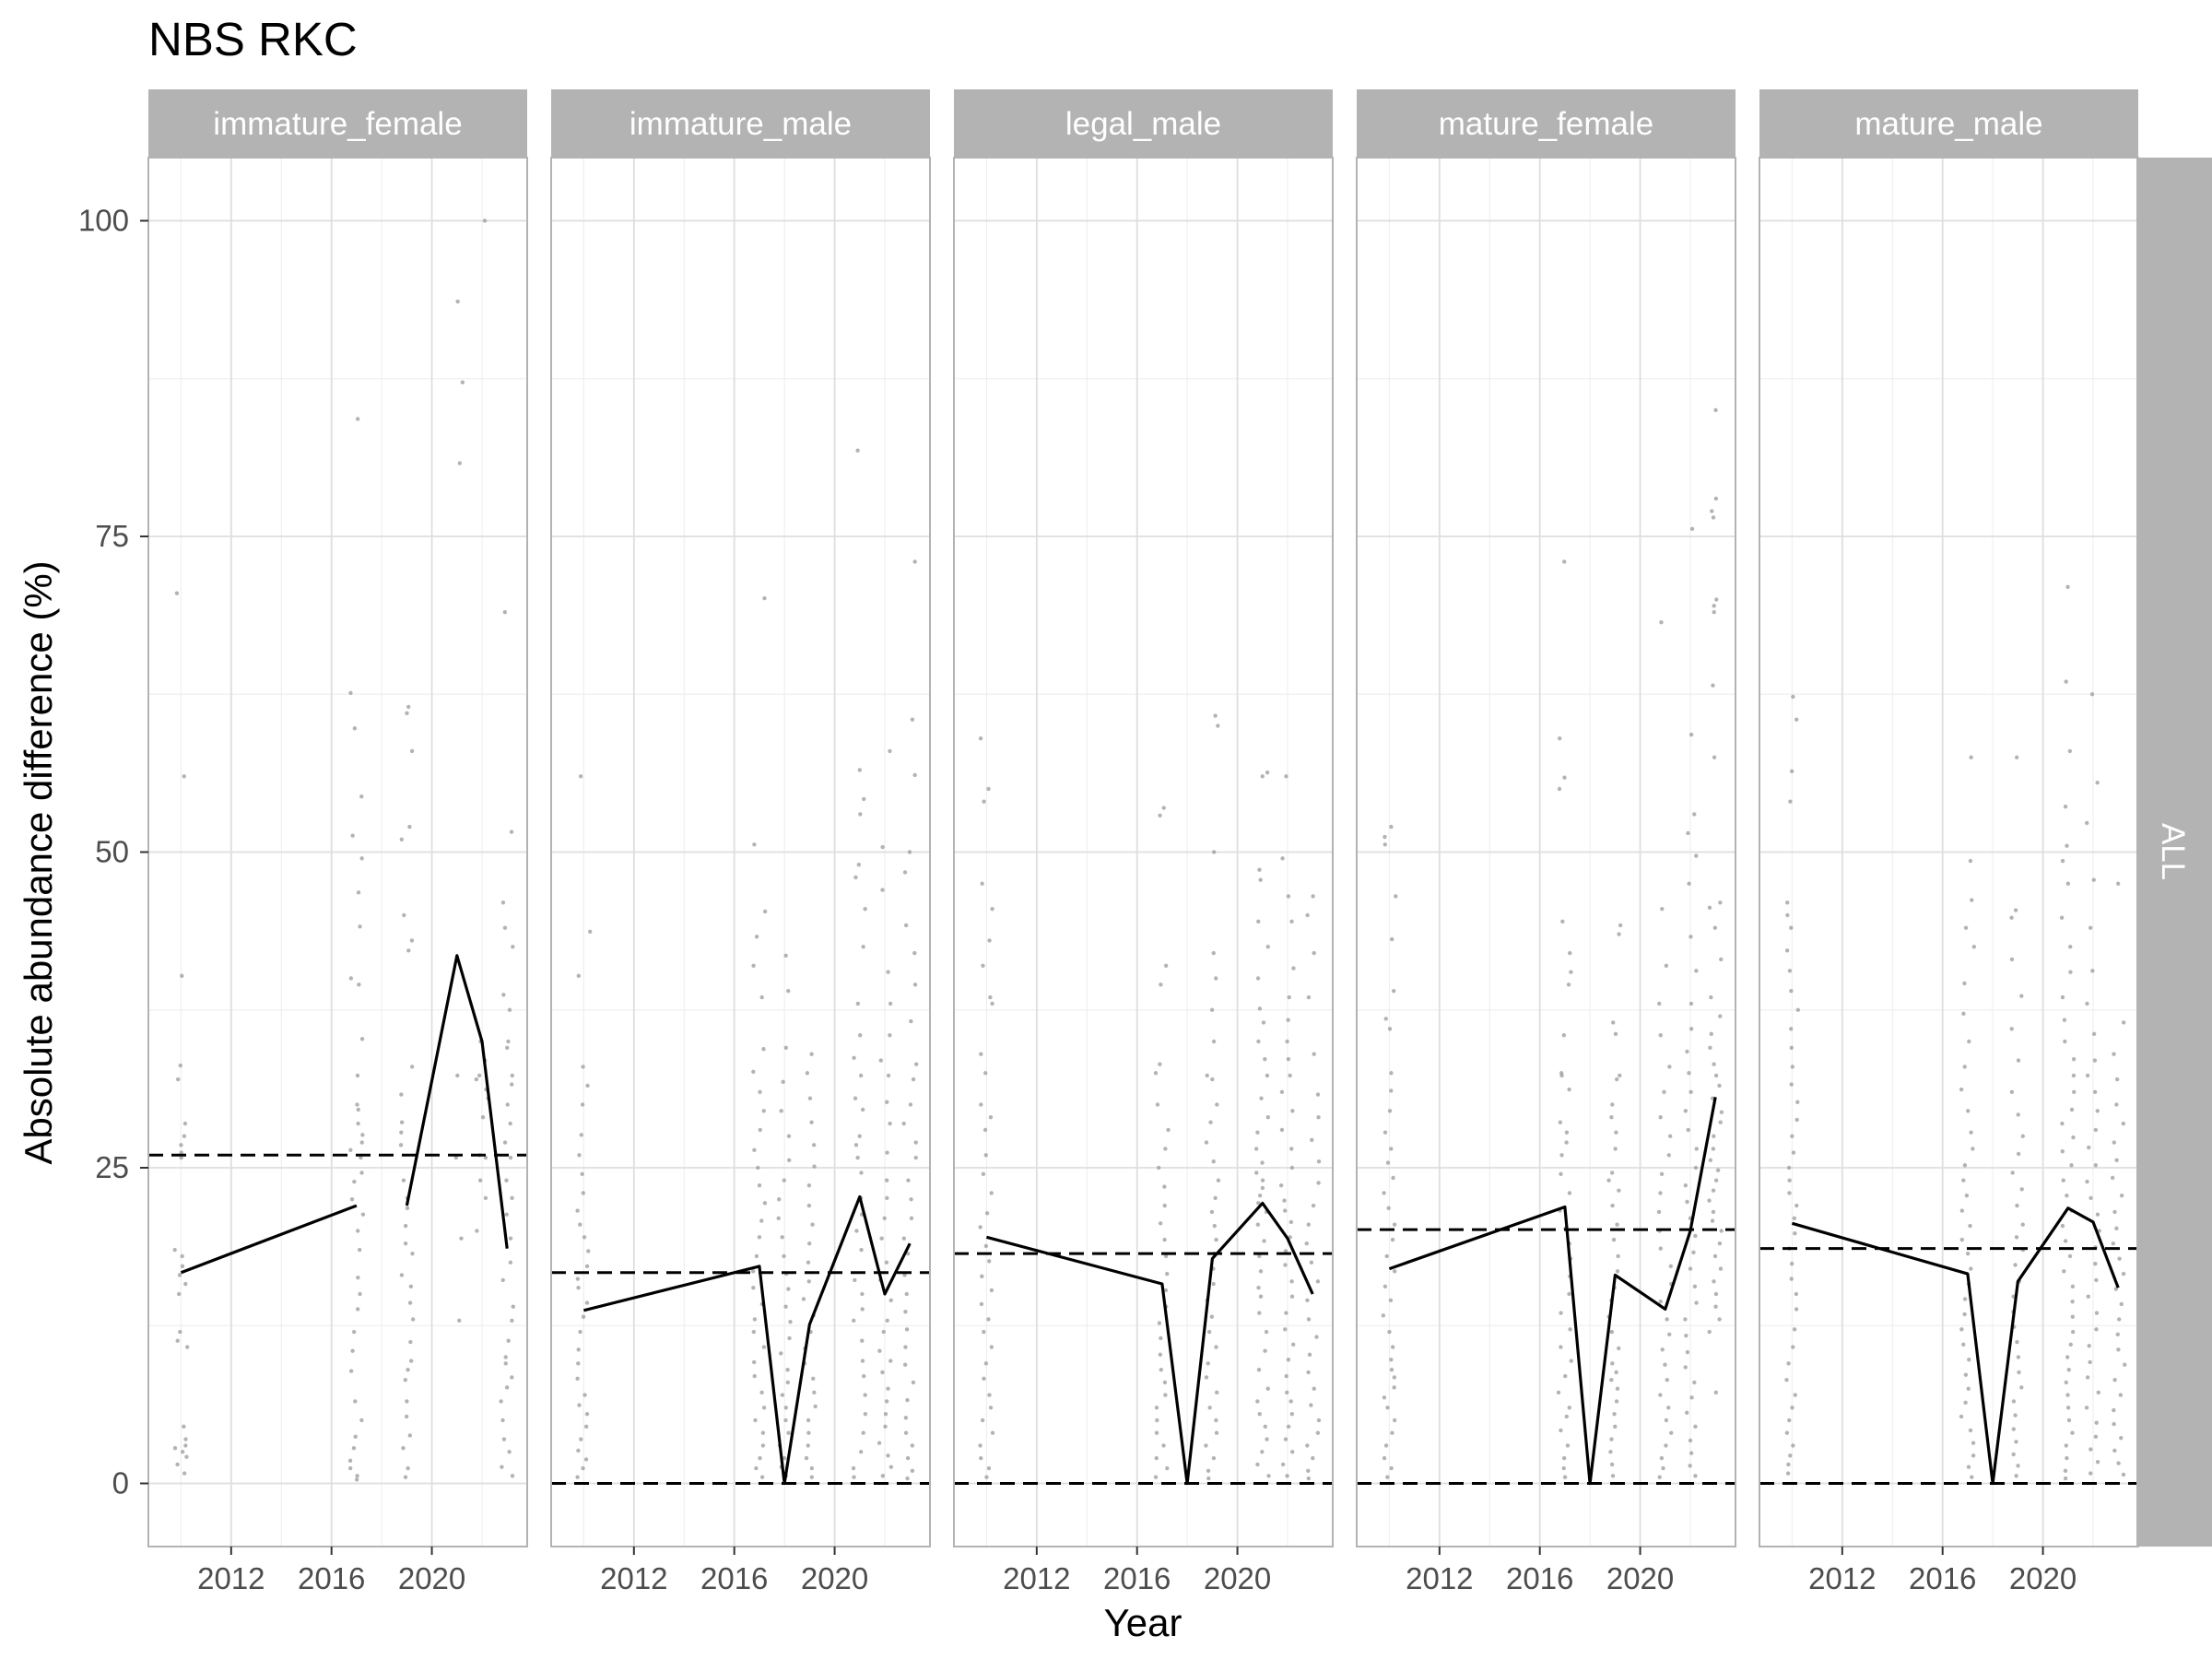 The width and height of the screenshot is (2212, 1659). What do you see at coordinates (2174, 852) in the screenshot?
I see `row-facet-strip-bg` at bounding box center [2174, 852].